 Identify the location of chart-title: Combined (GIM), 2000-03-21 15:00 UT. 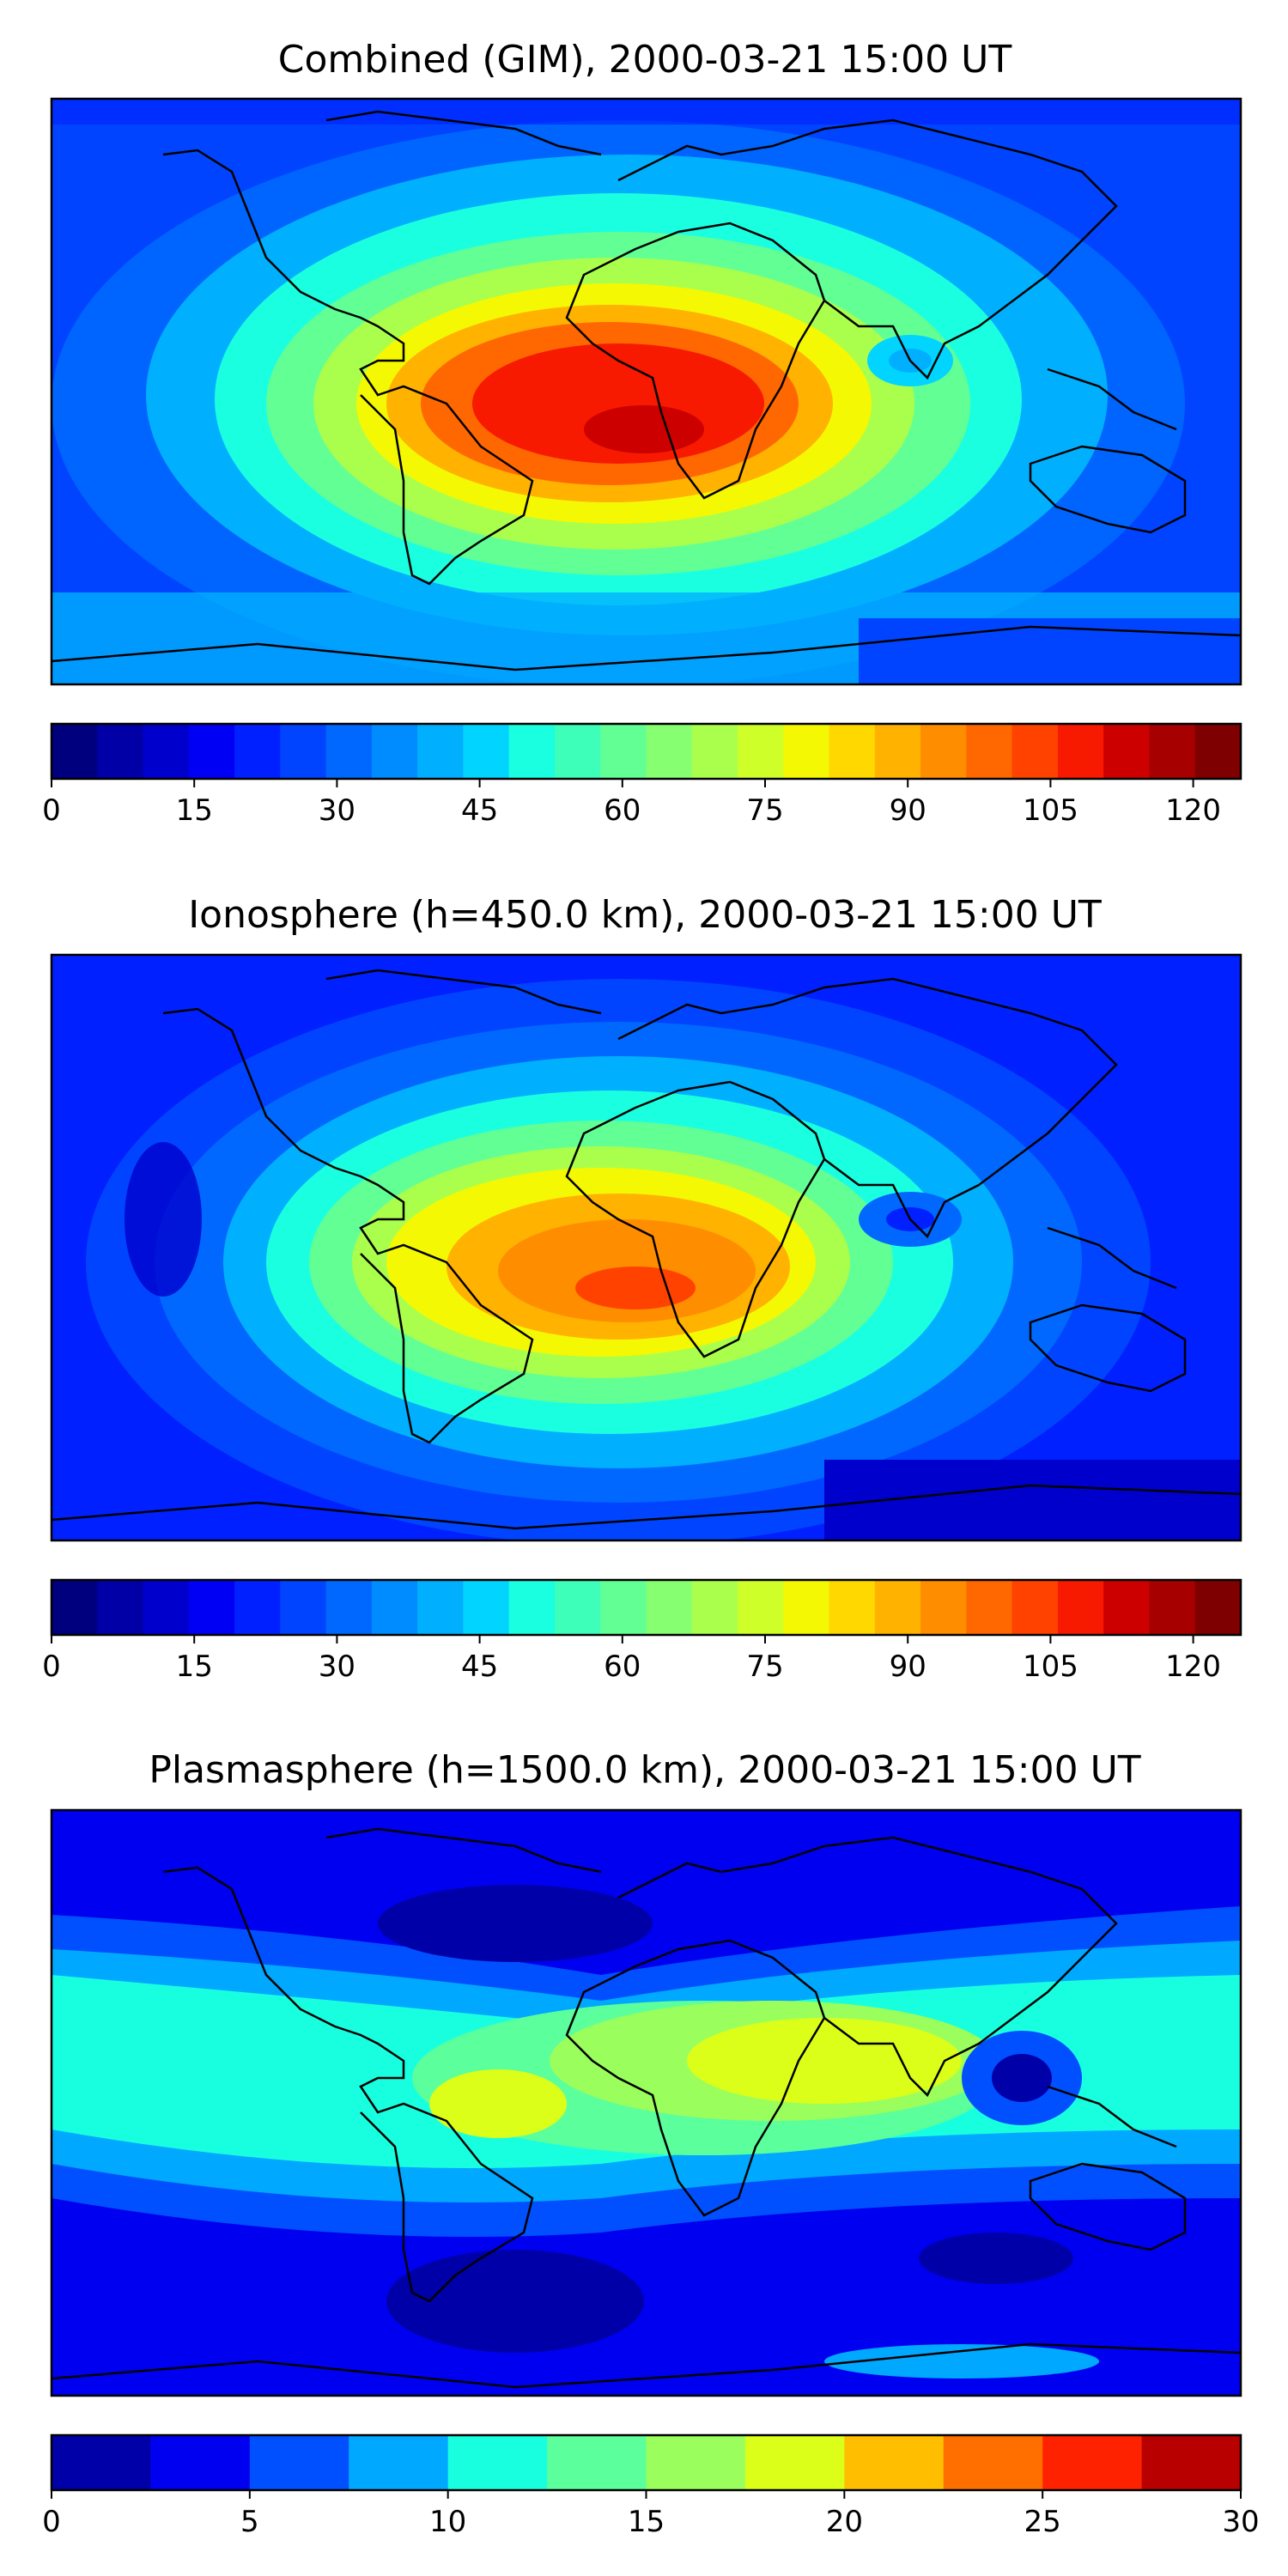
(644, 60).